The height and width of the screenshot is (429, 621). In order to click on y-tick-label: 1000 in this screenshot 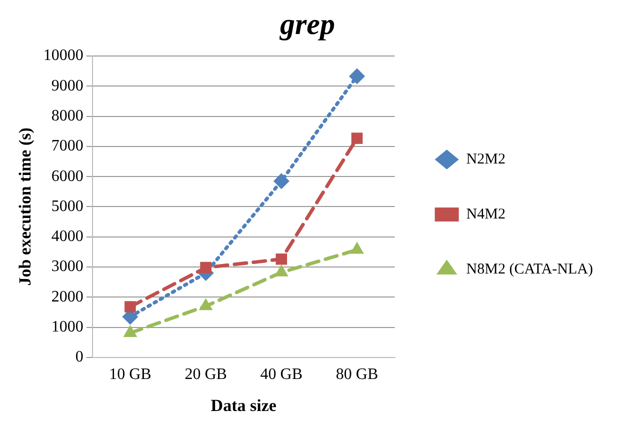, I will do `click(67, 327)`.